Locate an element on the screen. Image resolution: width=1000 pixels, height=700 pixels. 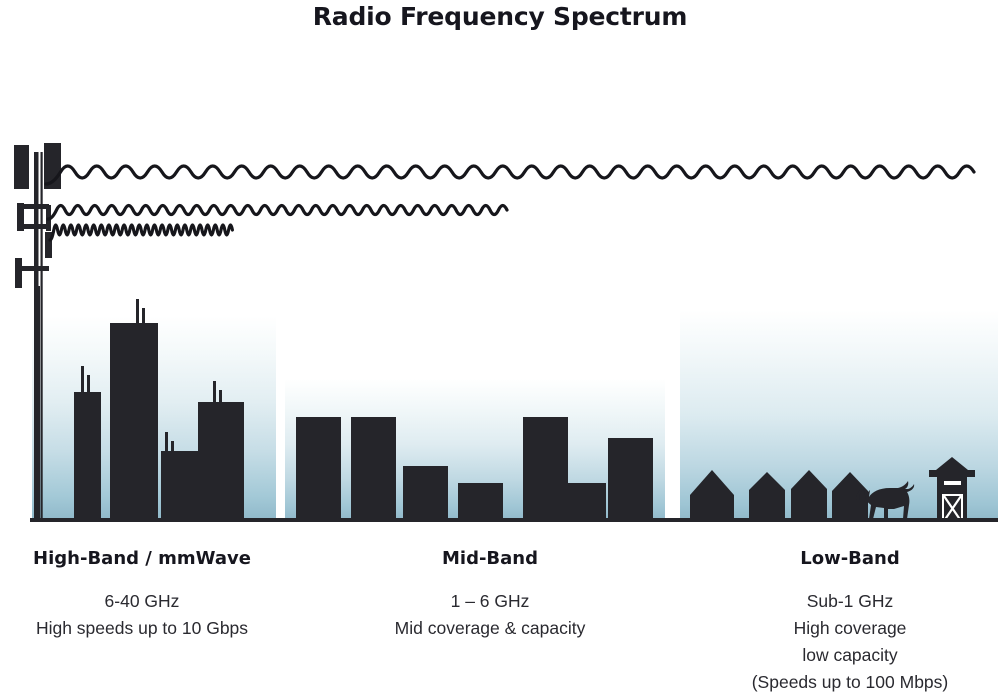
band-detail-line: (Speeds up to 100 Mbps) is located at coordinates (850, 682).